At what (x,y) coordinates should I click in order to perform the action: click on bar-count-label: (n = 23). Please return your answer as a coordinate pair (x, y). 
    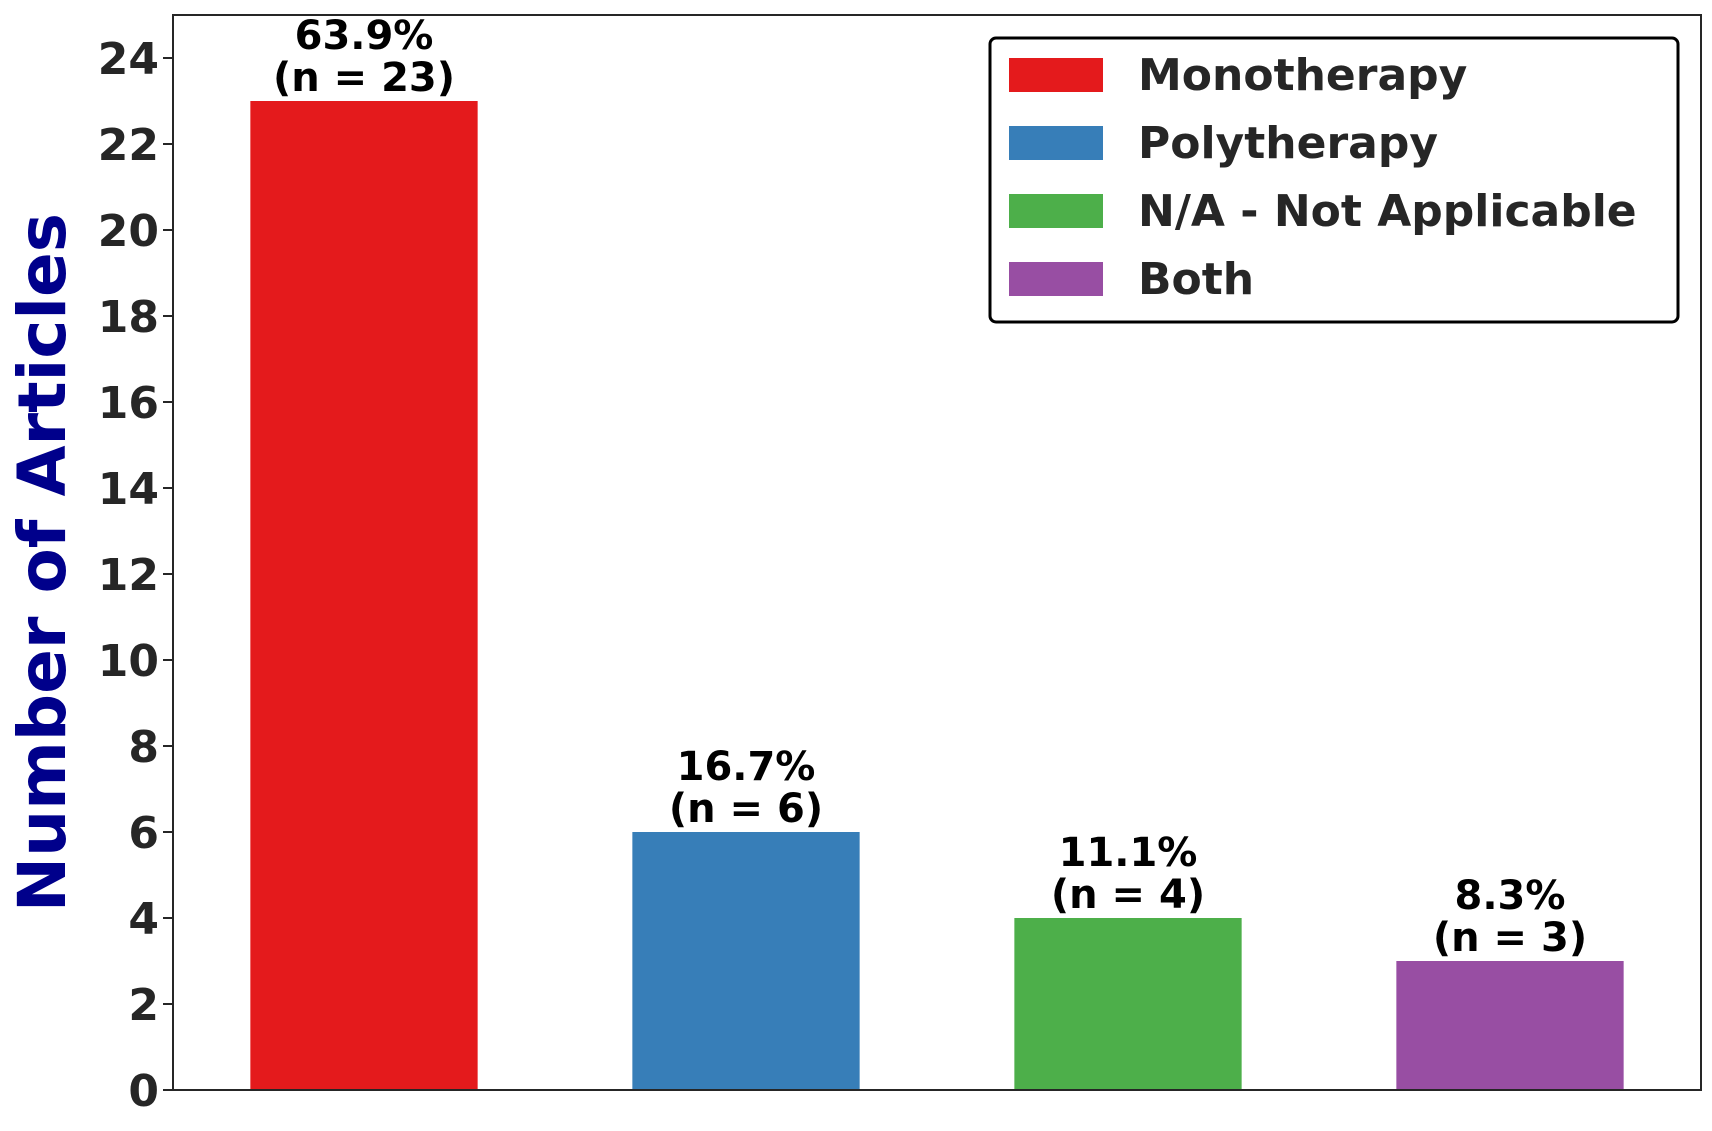
    Looking at the image, I should click on (364, 78).